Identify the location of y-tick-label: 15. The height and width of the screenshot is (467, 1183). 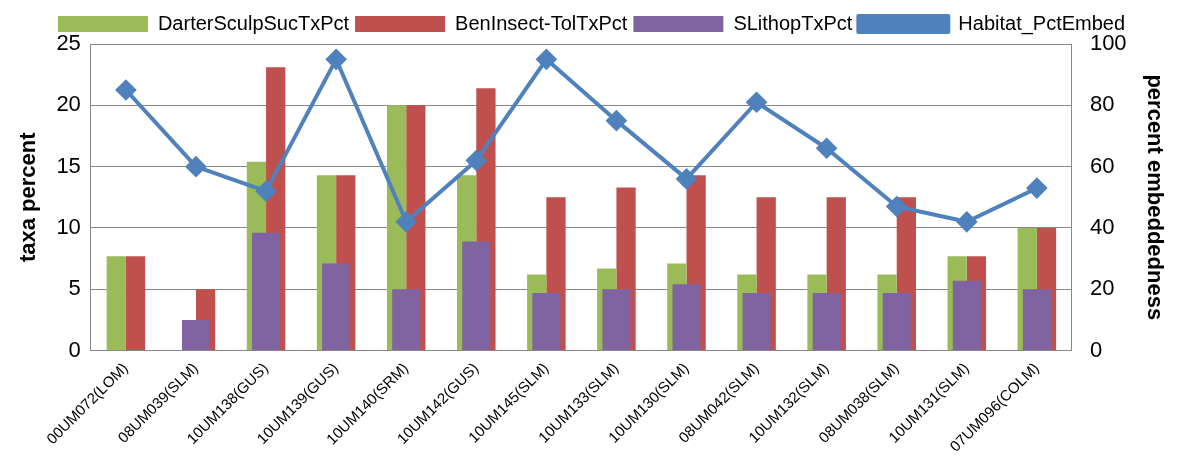
(68, 165).